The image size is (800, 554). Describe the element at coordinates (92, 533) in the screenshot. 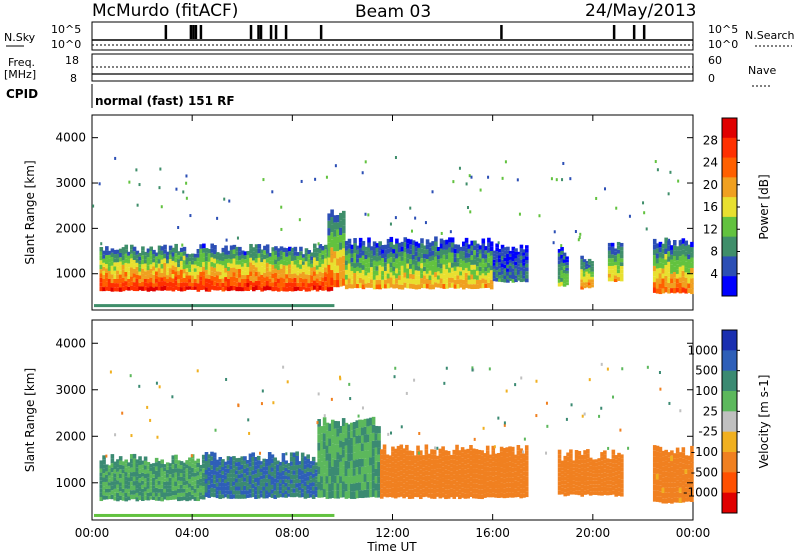

I see `x-tick-label: 00:00` at that location.